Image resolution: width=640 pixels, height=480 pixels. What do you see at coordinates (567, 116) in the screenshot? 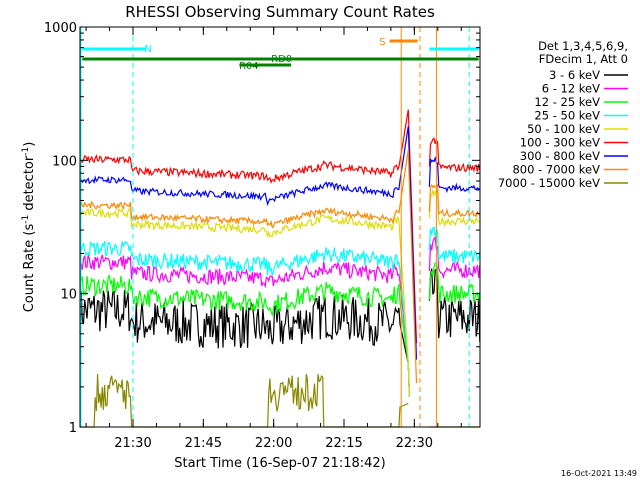
I see `legend-entry-25-50kev: 25 - 50 keV` at bounding box center [567, 116].